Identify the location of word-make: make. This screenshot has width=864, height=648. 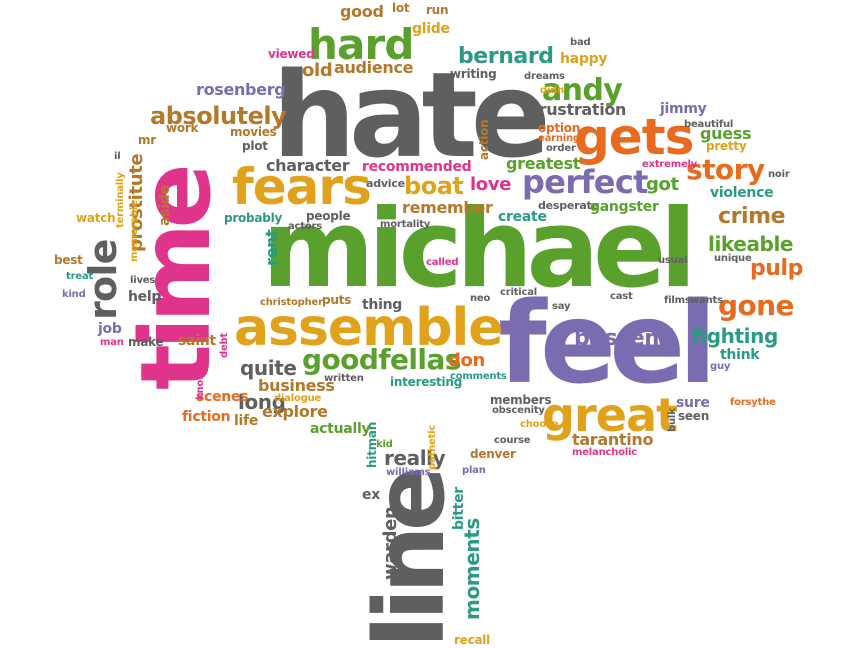
(146, 342).